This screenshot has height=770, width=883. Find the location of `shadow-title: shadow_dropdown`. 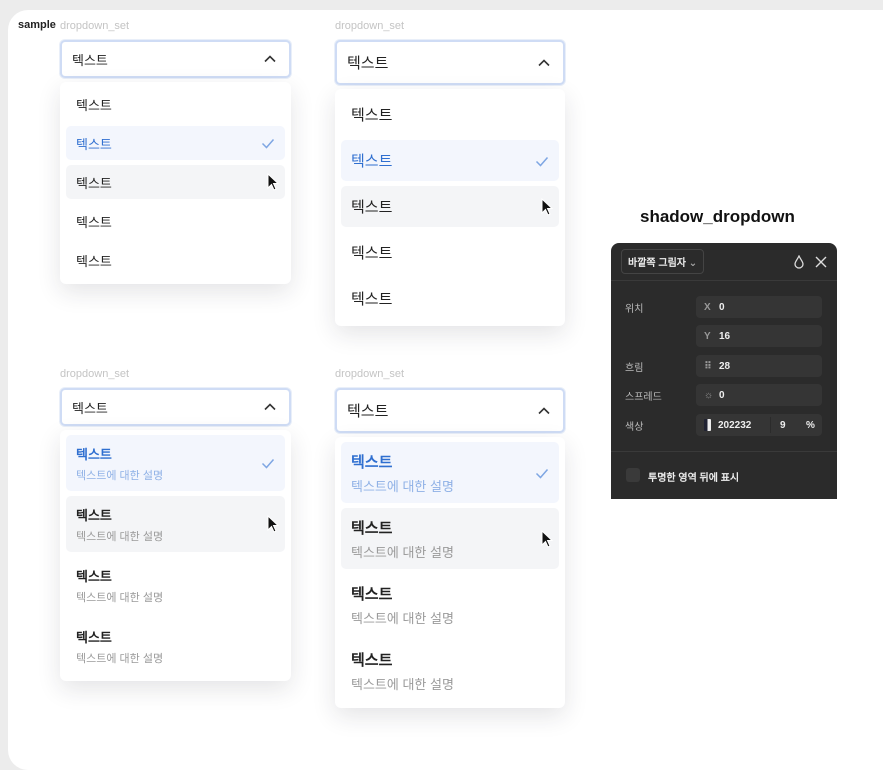

shadow-title: shadow_dropdown is located at coordinates (717, 216).